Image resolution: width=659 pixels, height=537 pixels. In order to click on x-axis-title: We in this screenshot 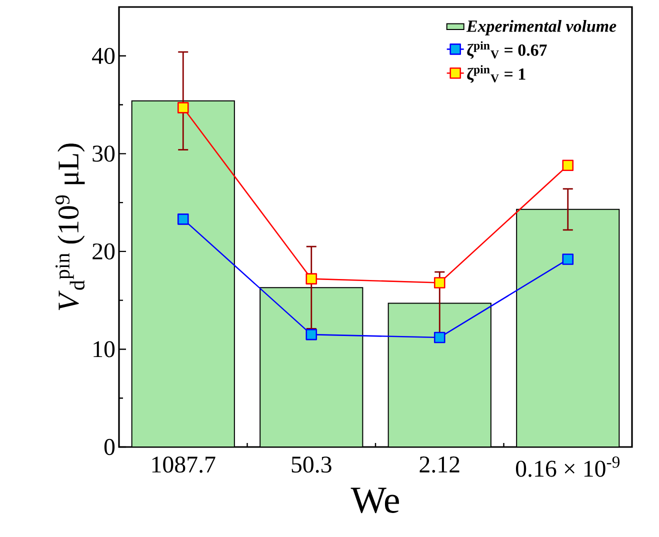, I will do `click(374, 501)`.